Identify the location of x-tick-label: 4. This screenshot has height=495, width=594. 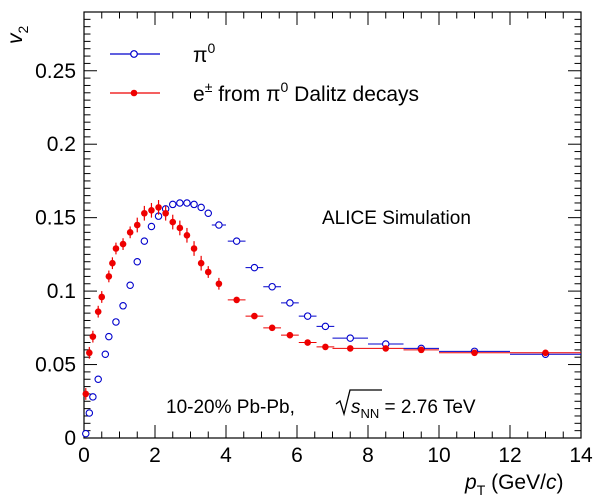
(226, 455).